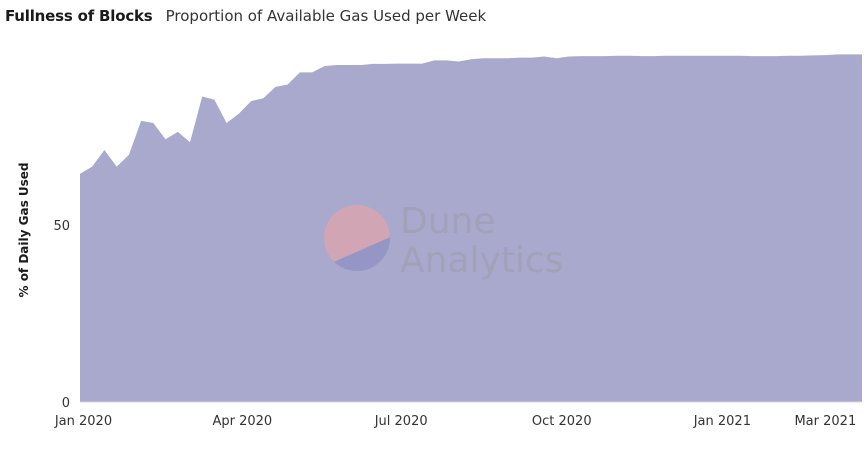 This screenshot has height=450, width=867. Describe the element at coordinates (401, 421) in the screenshot. I see `x-tick-label: Jul 2020` at that location.